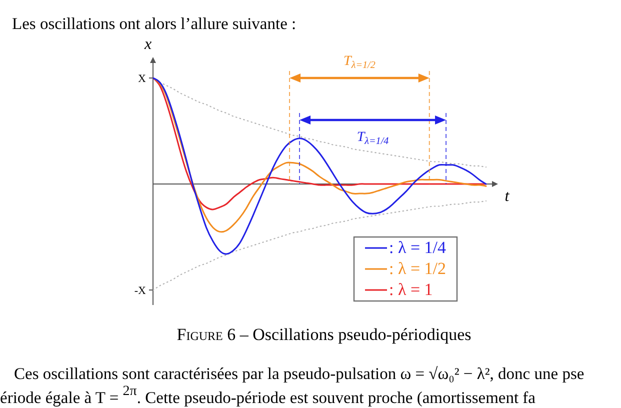  What do you see at coordinates (299, 373) in the screenshot?
I see `text: Ces oscillations sont caractérisées par la pseudo-pulsation ω = √ω₀² − λ², donc une pse` at bounding box center [299, 373].